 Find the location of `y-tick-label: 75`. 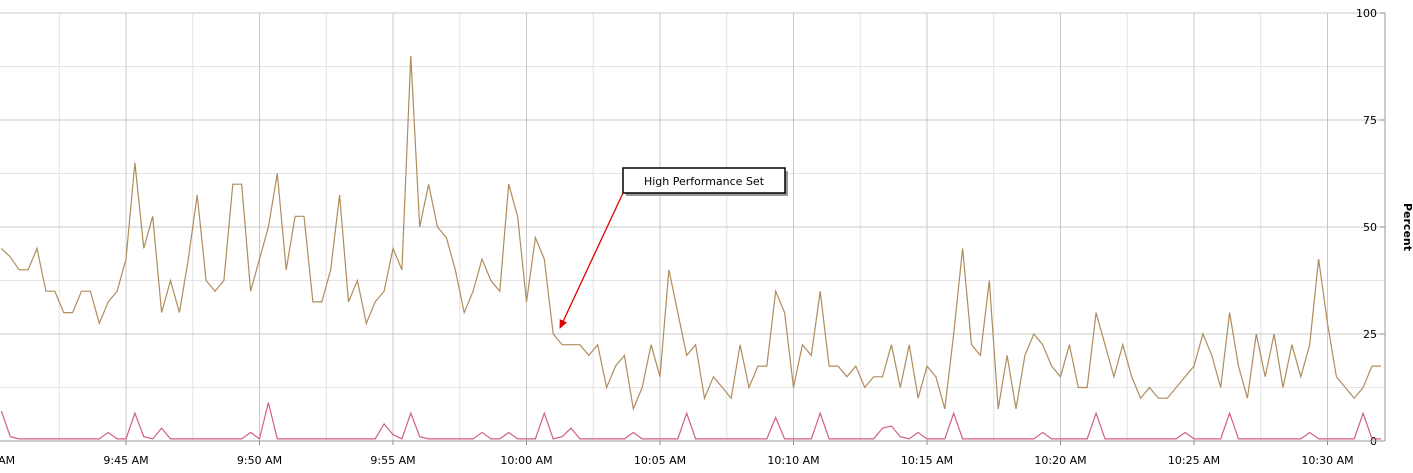

y-tick-label: 75 is located at coordinates (1370, 120).